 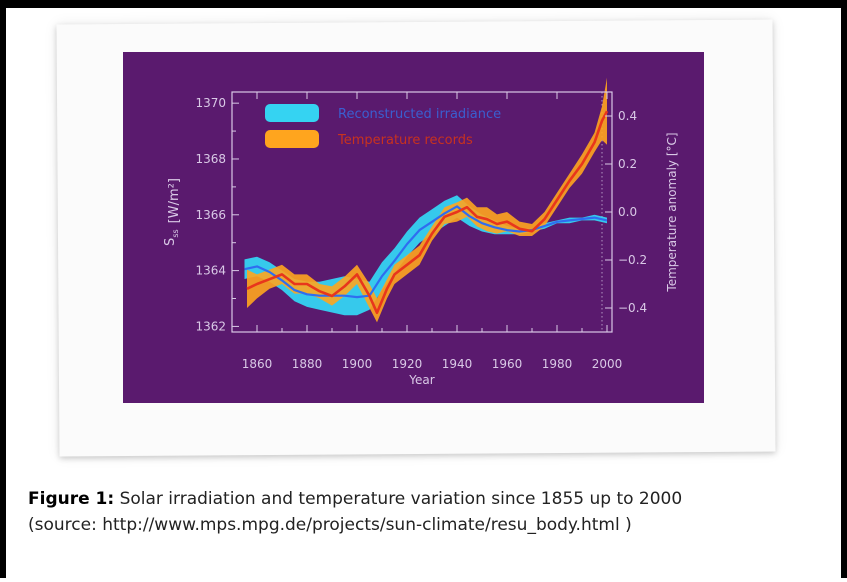 I want to click on left-tick-label: 1362, so click(x=210, y=326).